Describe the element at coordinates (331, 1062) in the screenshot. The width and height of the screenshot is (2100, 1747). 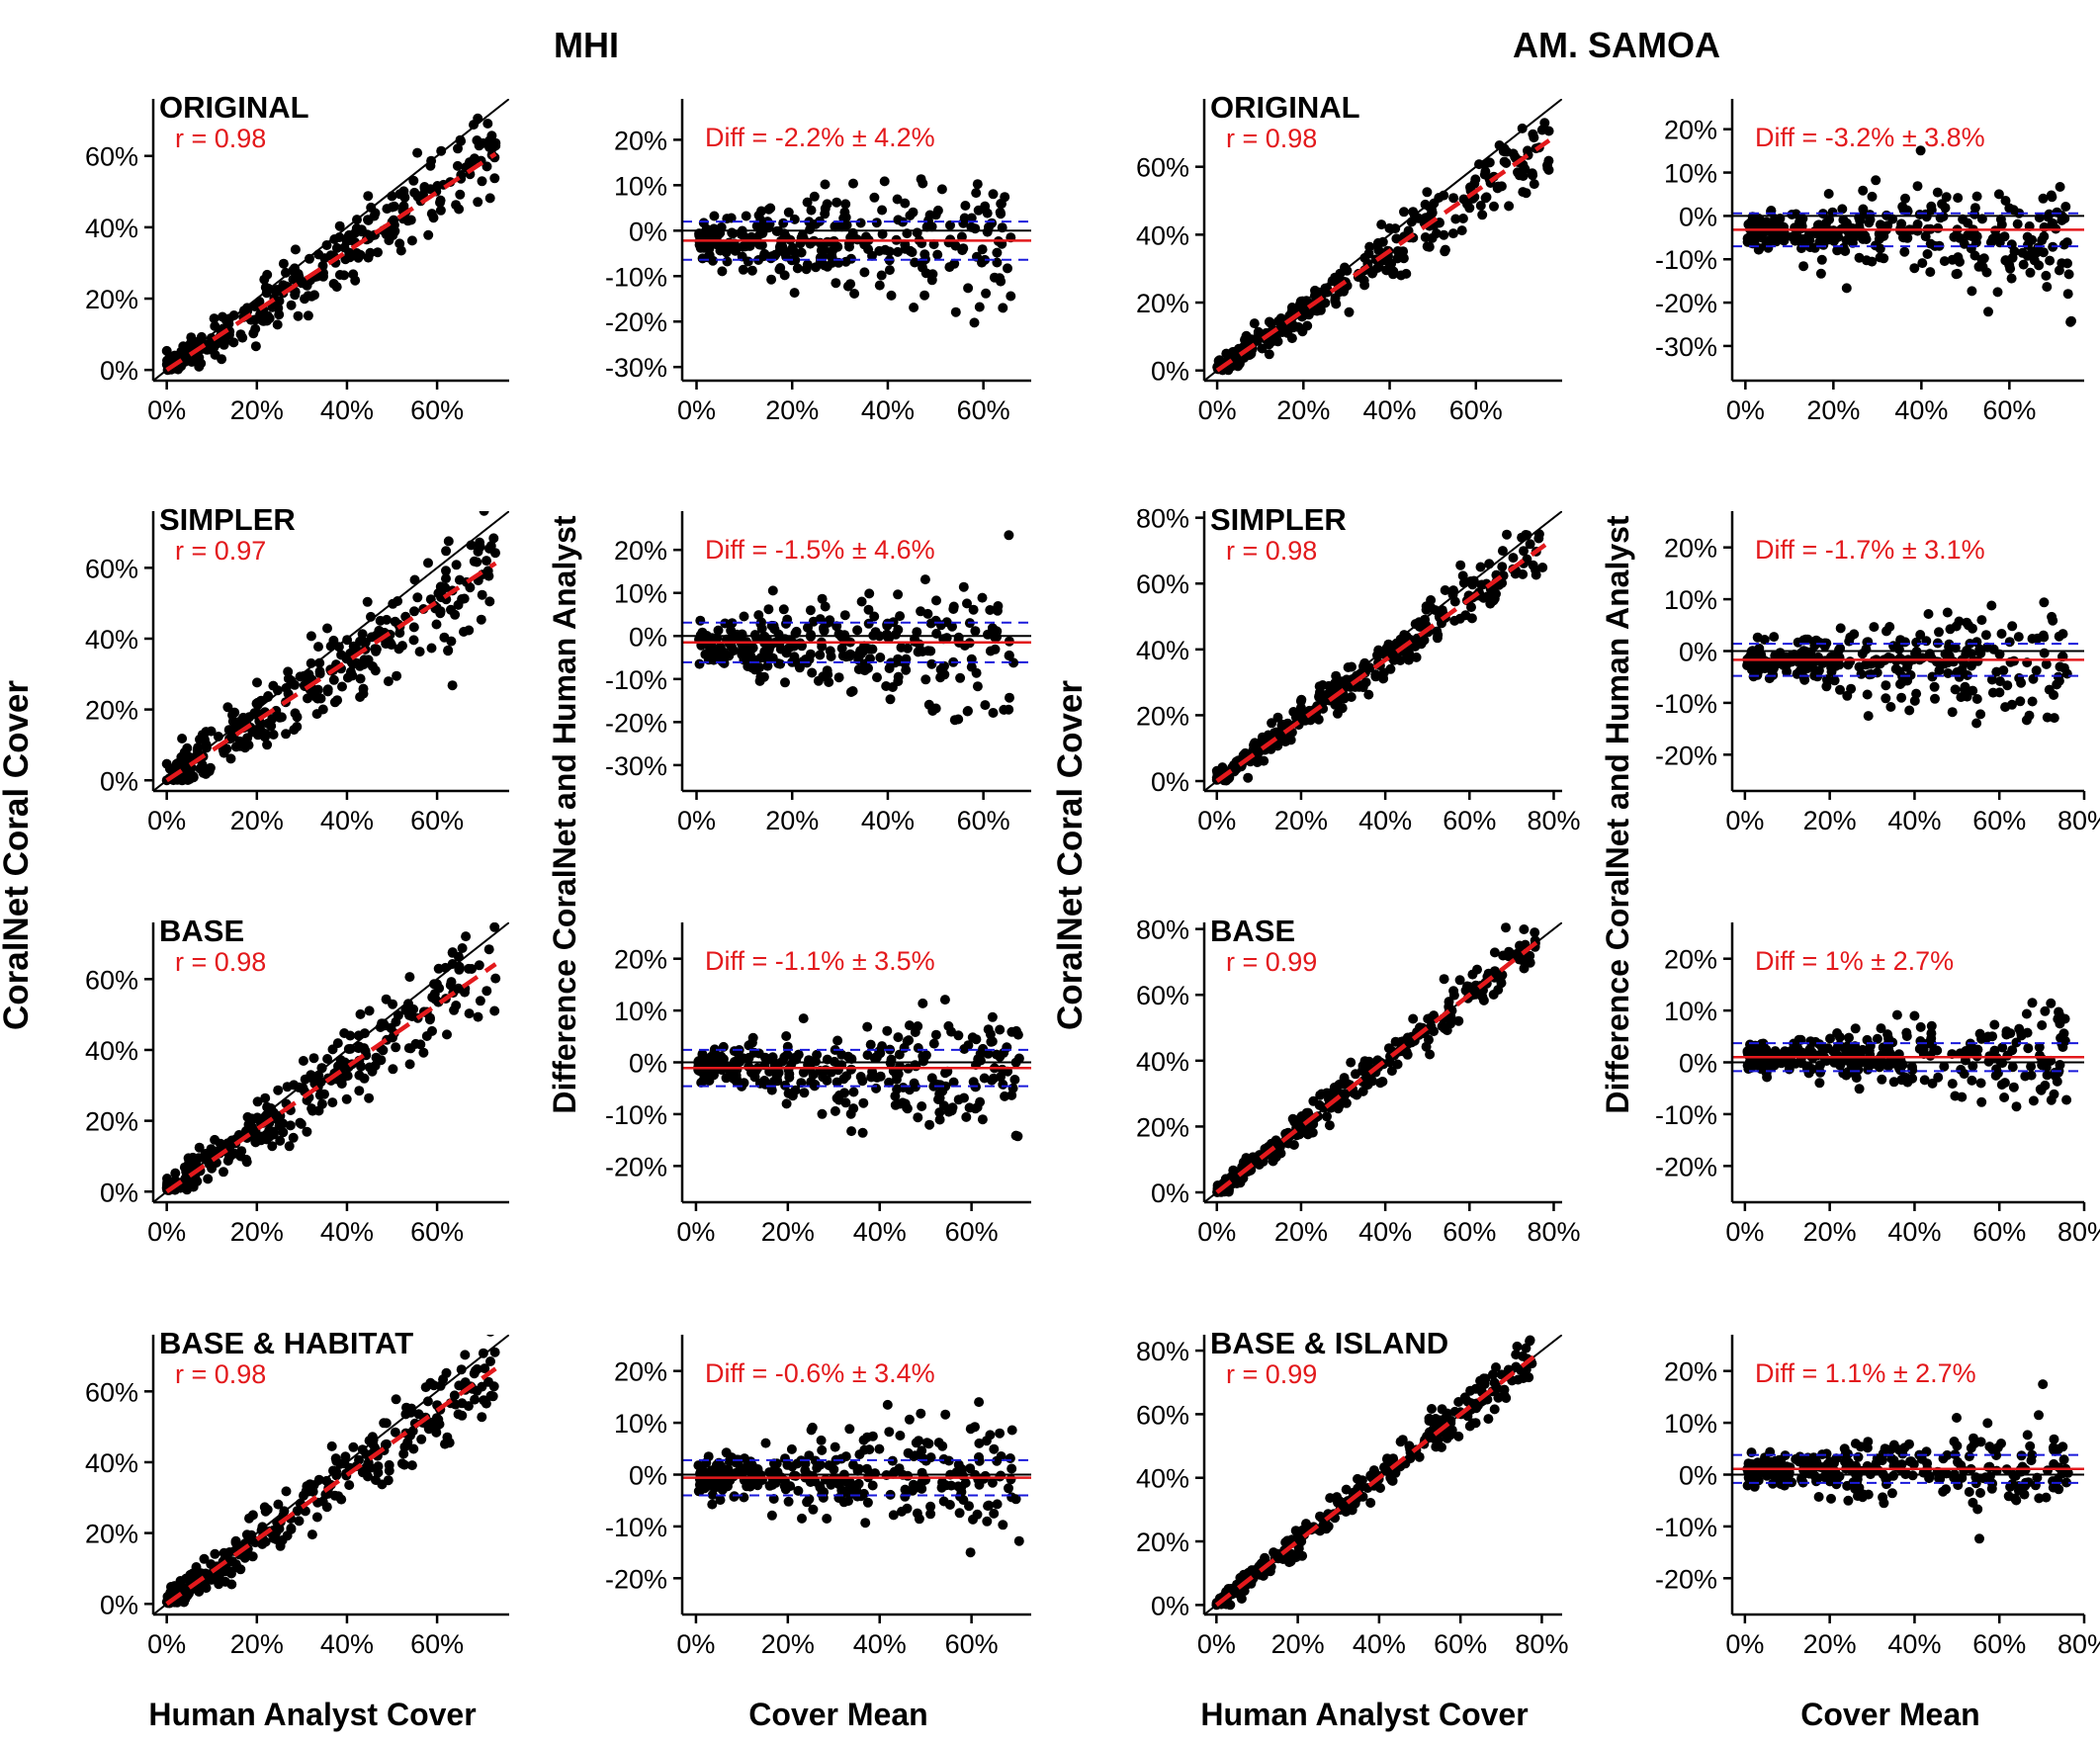
I see `plot-area` at that location.